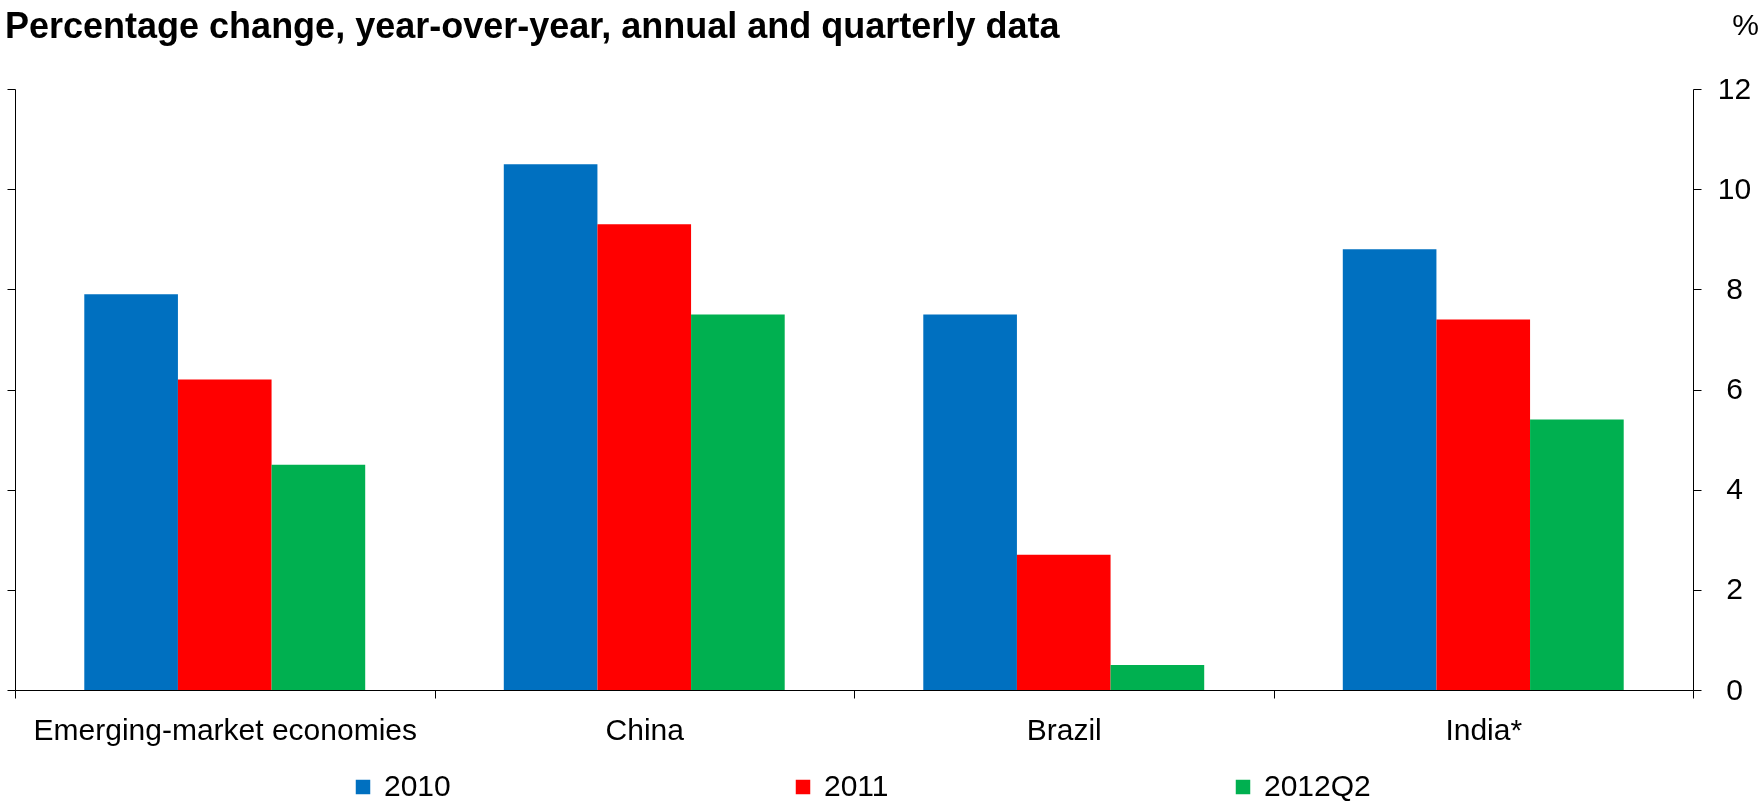 The height and width of the screenshot is (801, 1764). What do you see at coordinates (1734, 288) in the screenshot?
I see `y-tick-label: 8` at bounding box center [1734, 288].